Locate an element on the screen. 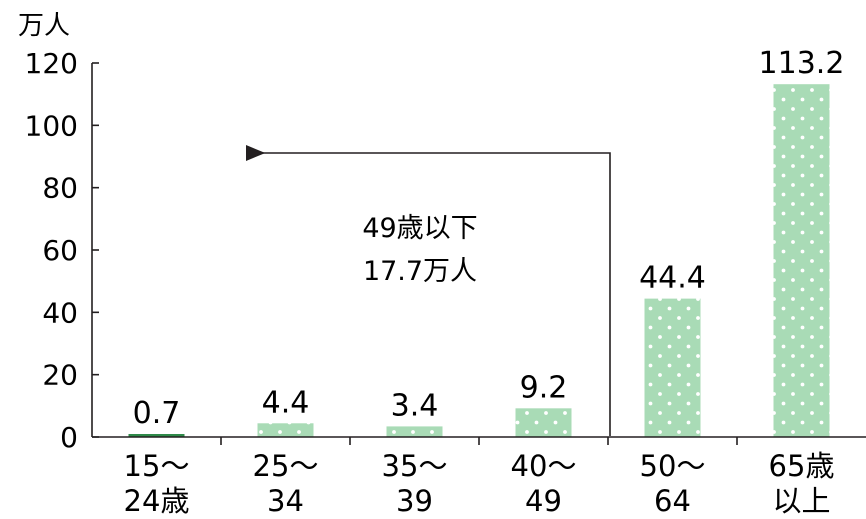  x-category-label: 39 is located at coordinates (414, 501).